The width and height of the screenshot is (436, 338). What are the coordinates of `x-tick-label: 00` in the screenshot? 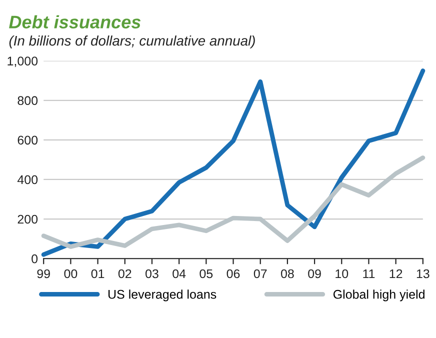 It's located at (71, 273).